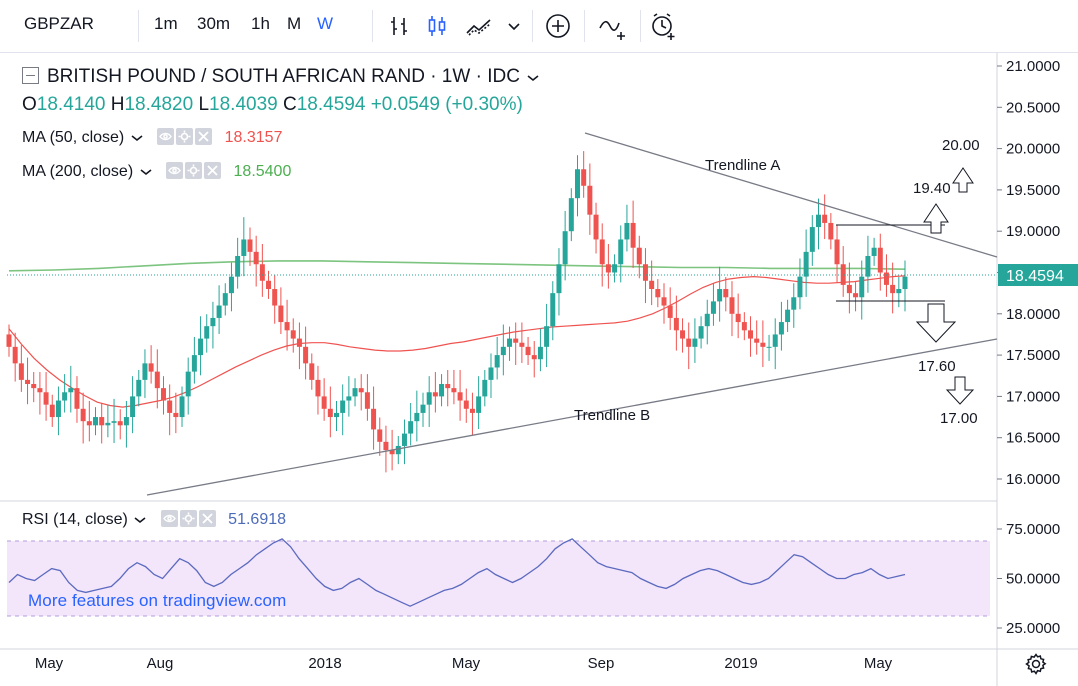 Image resolution: width=1078 pixels, height=686 pixels. What do you see at coordinates (437, 26) in the screenshot?
I see `candle-style-icon` at bounding box center [437, 26].